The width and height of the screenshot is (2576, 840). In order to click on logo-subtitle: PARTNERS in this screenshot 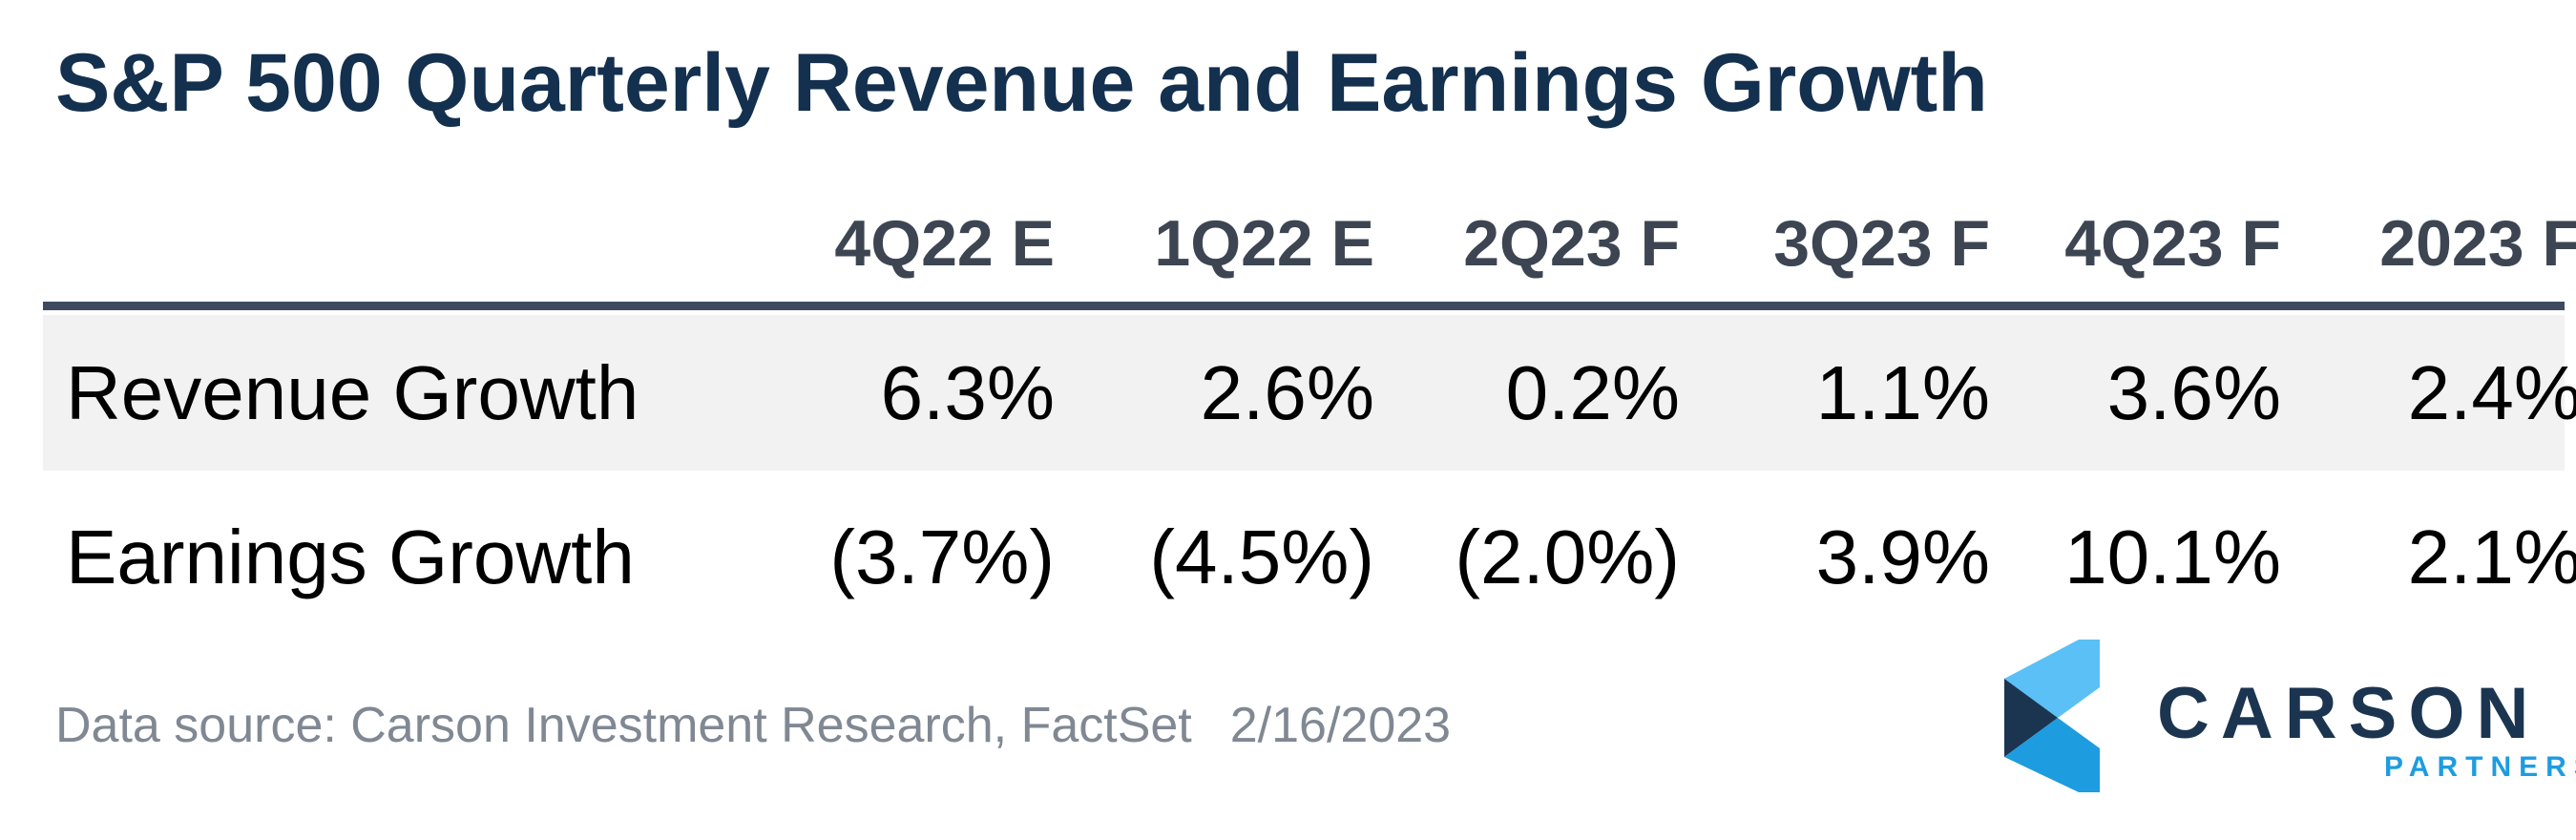, I will do `click(2480, 767)`.